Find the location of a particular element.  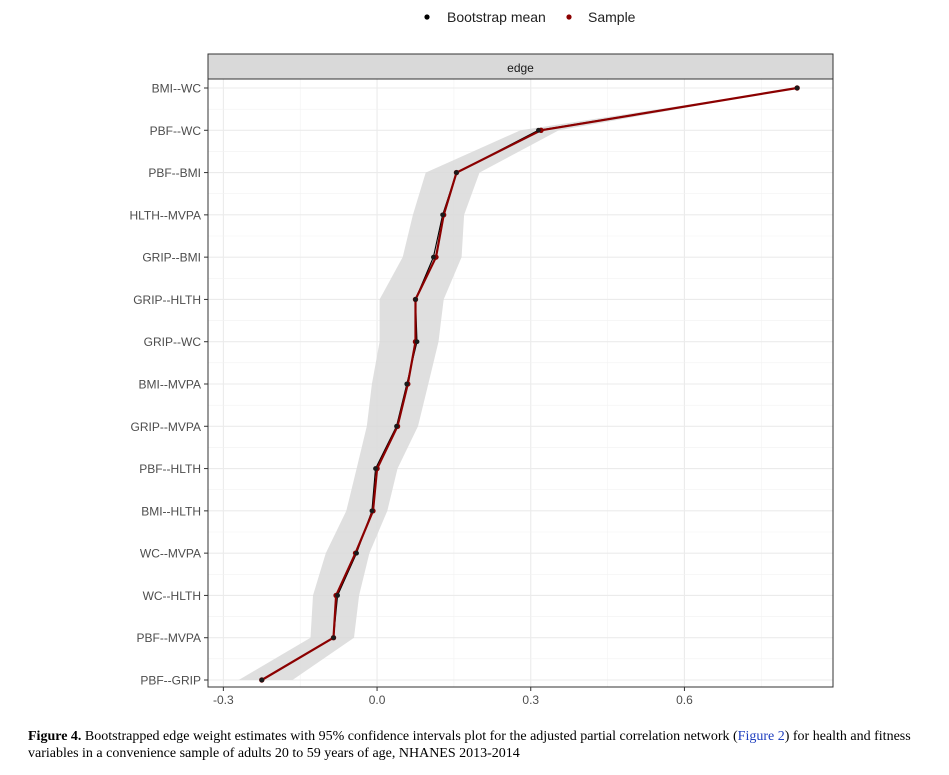

facet-strip is located at coordinates (520, 66).